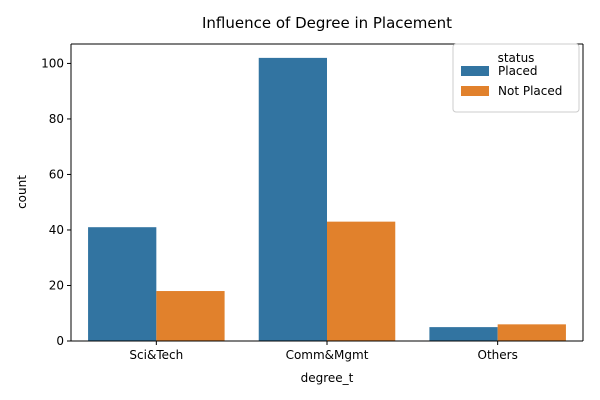 The image size is (600, 400). Describe the element at coordinates (292, 199) in the screenshot. I see `bar-placed-comm-mgmt` at that location.